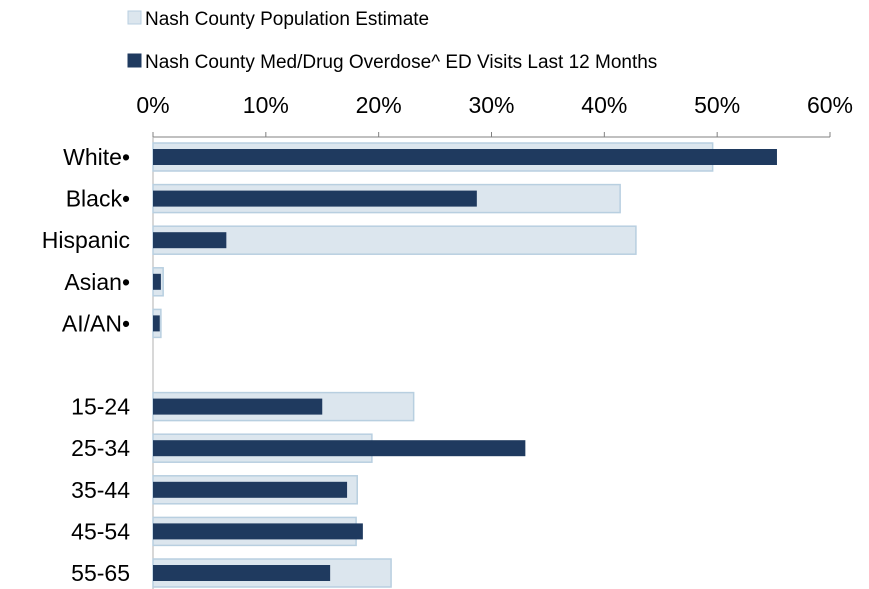 The height and width of the screenshot is (589, 869). What do you see at coordinates (830, 105) in the screenshot?
I see `x-tick-label: 60%` at bounding box center [830, 105].